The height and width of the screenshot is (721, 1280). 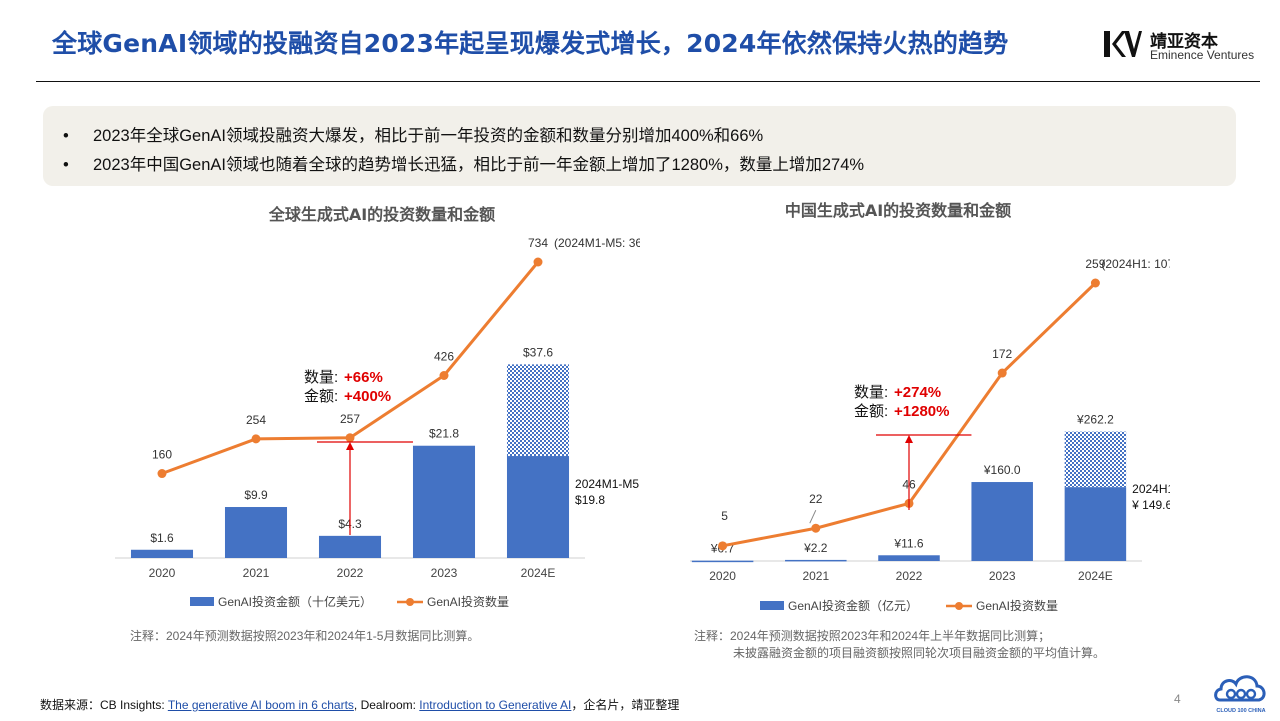 I want to click on cloud-100-china-logo: CLOUD 100 CHINA, so click(x=1241, y=691).